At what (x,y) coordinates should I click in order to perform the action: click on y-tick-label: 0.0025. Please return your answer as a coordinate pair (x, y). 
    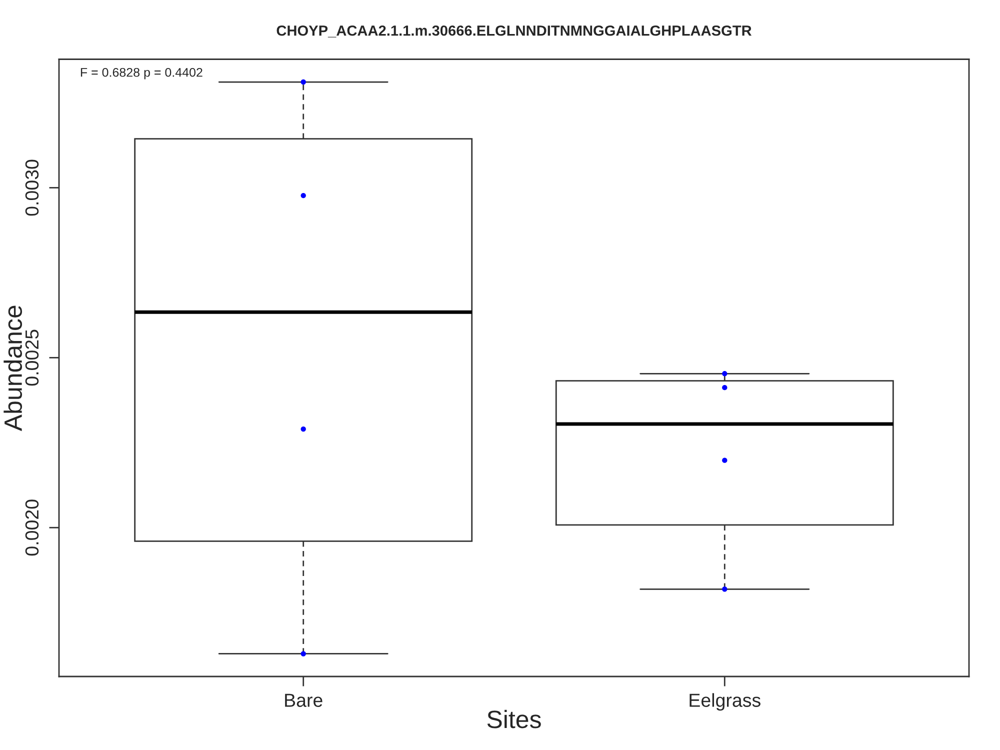
    Looking at the image, I should click on (32, 358).